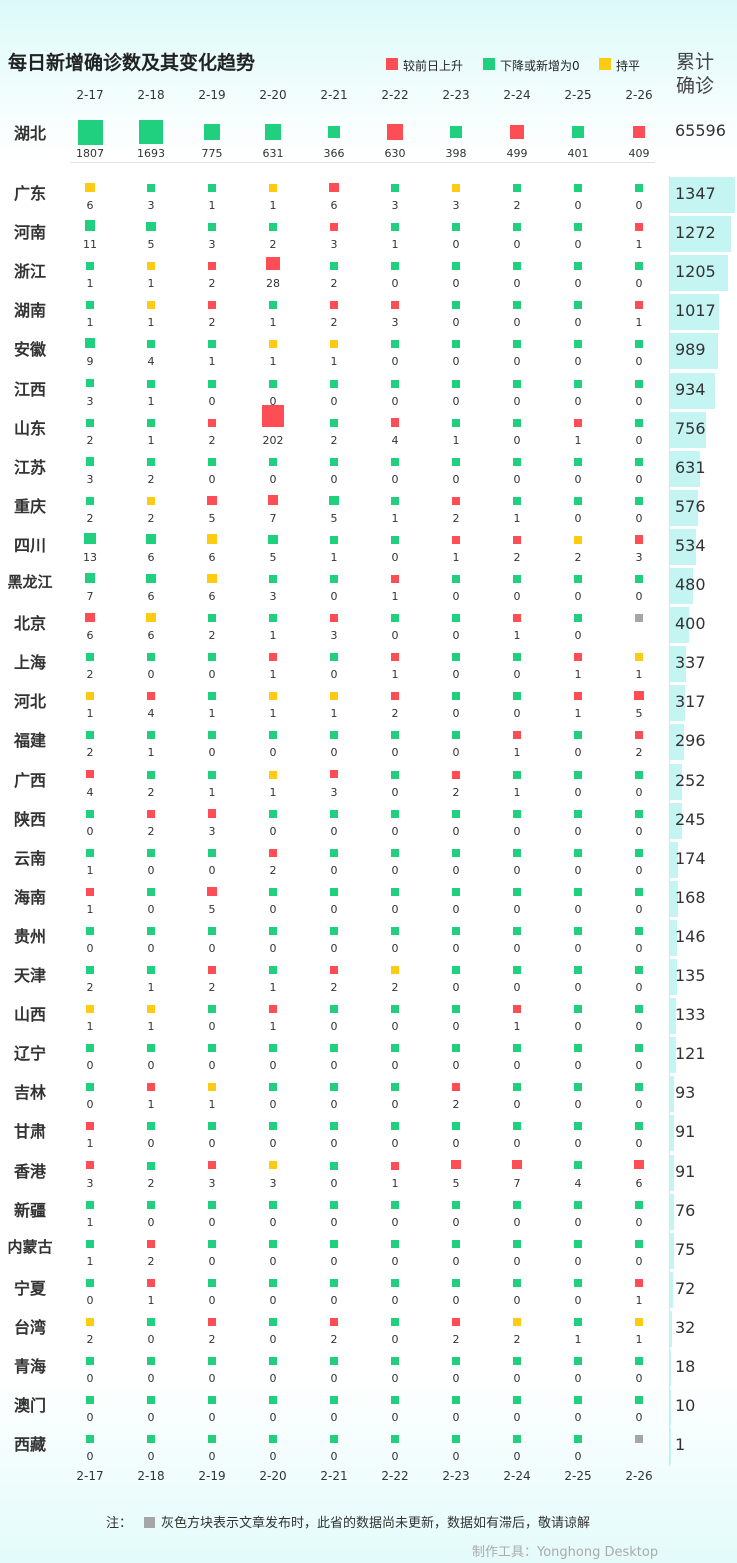  I want to click on province-name: 河南, so click(29, 233).